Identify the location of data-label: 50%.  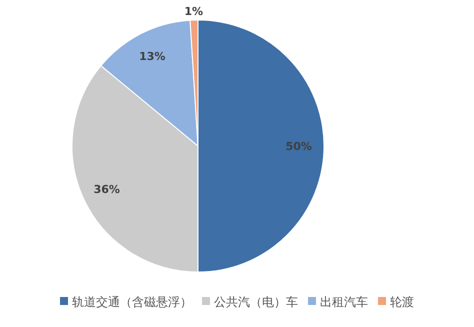
(299, 146).